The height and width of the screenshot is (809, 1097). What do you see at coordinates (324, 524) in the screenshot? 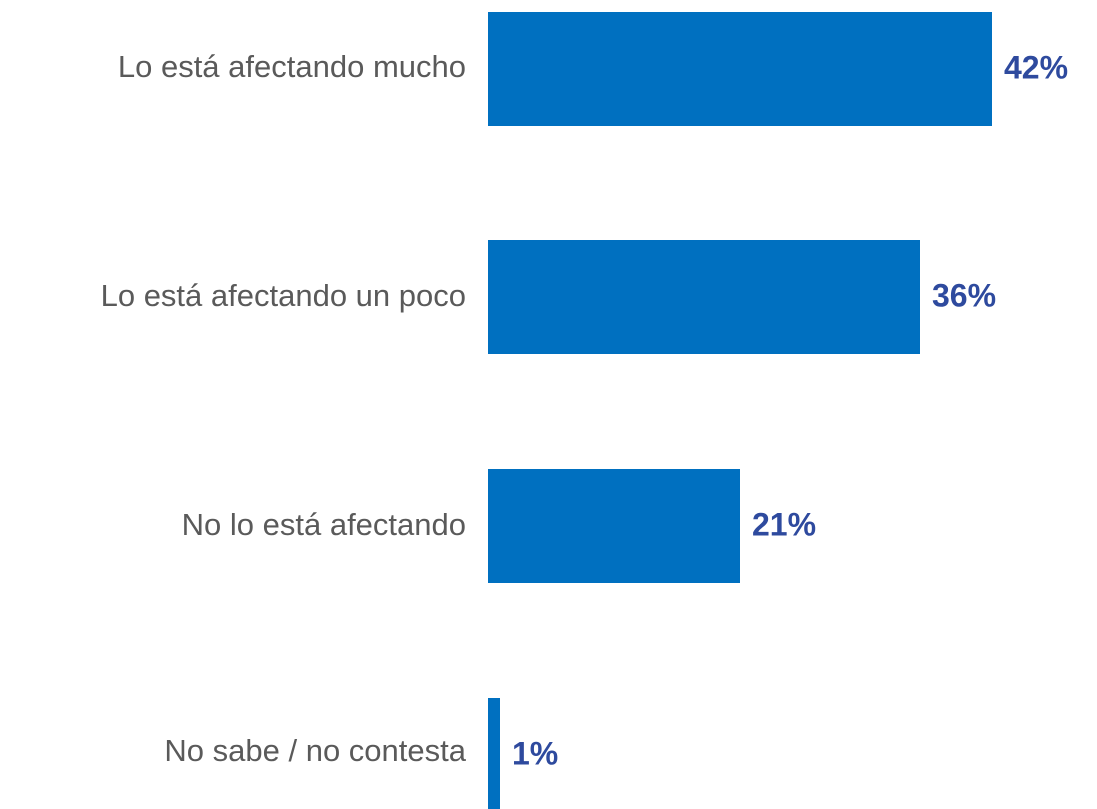
I see `category-label: No lo está afectando` at bounding box center [324, 524].